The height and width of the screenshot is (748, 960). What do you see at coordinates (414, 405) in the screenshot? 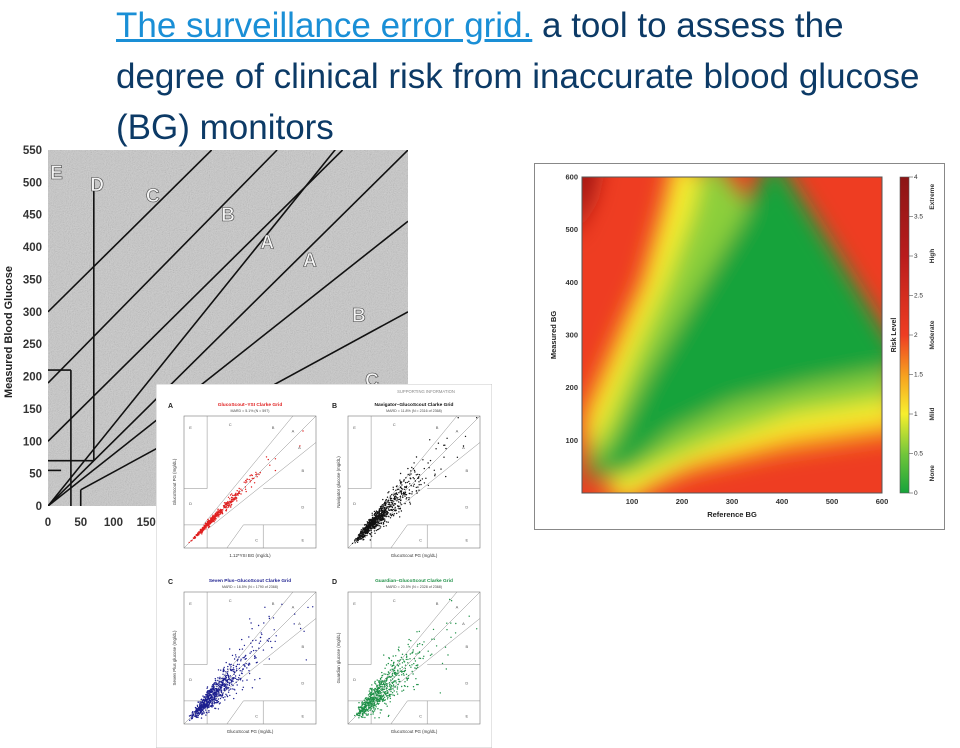
I see `panel-title: Navigator–GlucoScout Clarke Grid` at bounding box center [414, 405].